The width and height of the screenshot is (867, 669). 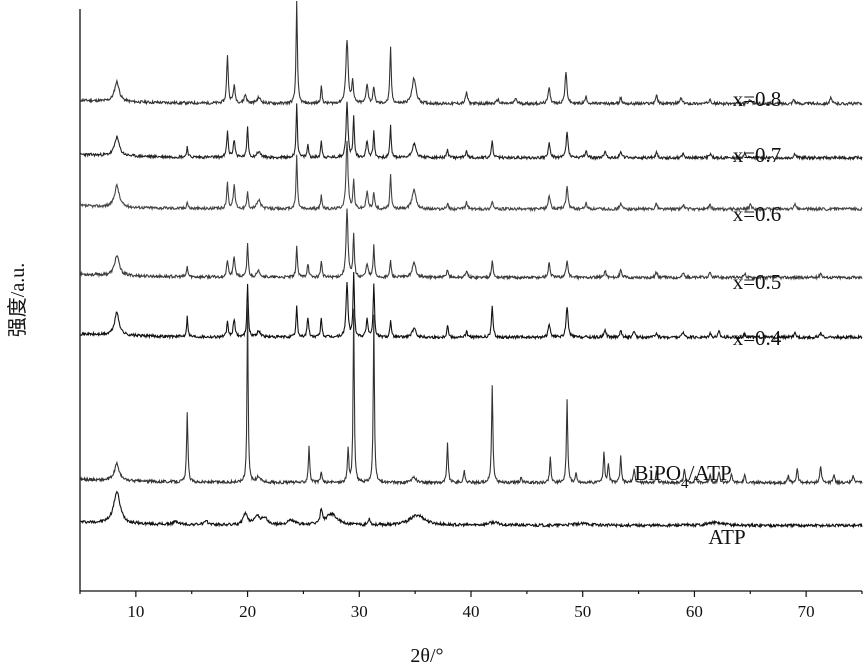 What do you see at coordinates (682, 476) in the screenshot?
I see `series-label: BiPO4/ATP` at bounding box center [682, 476].